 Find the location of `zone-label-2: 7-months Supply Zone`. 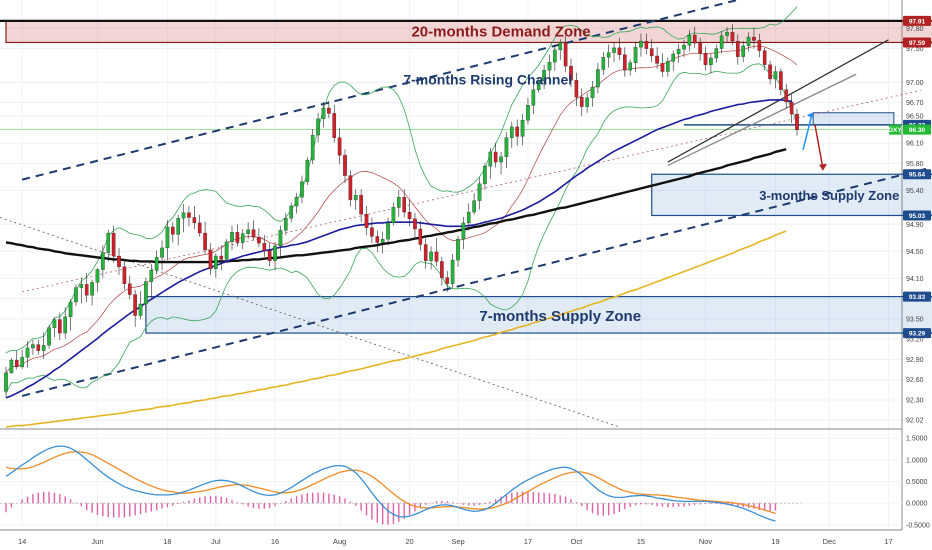

zone-label-2: 7-months Supply Zone is located at coordinates (560, 316).